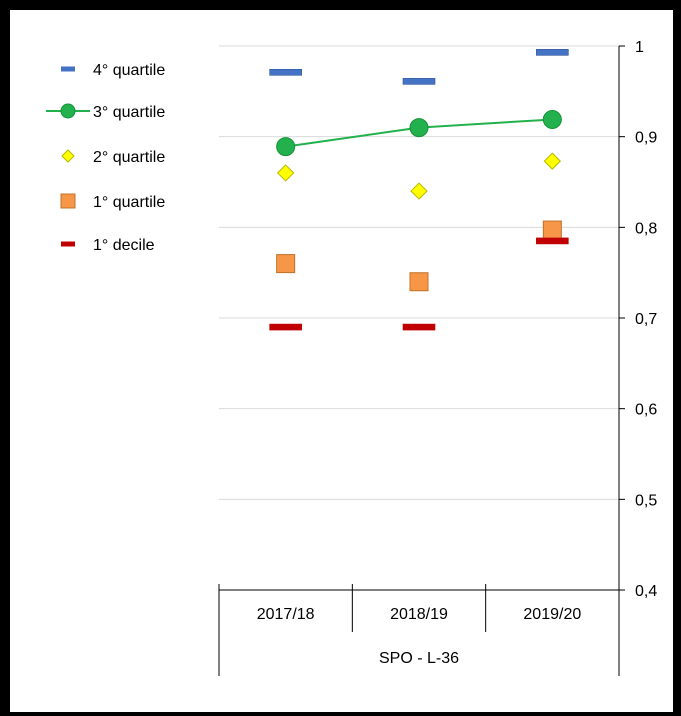 Image resolution: width=681 pixels, height=716 pixels. Describe the element at coordinates (646, 138) in the screenshot. I see `y-tick-label: 0,9` at that location.